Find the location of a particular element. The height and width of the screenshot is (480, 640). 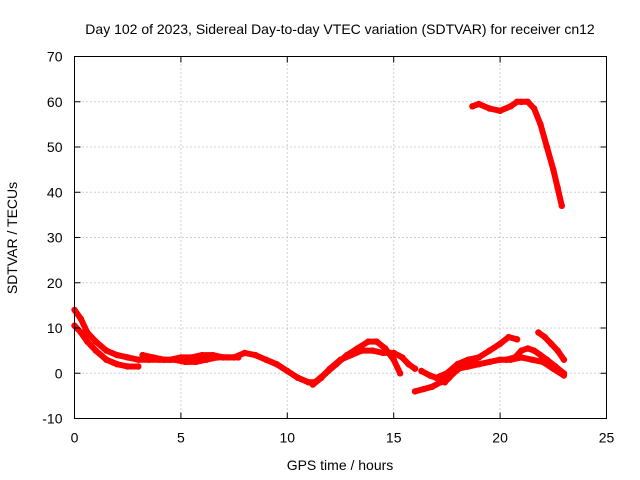

y-tick-label: 0 is located at coordinates (59, 373).